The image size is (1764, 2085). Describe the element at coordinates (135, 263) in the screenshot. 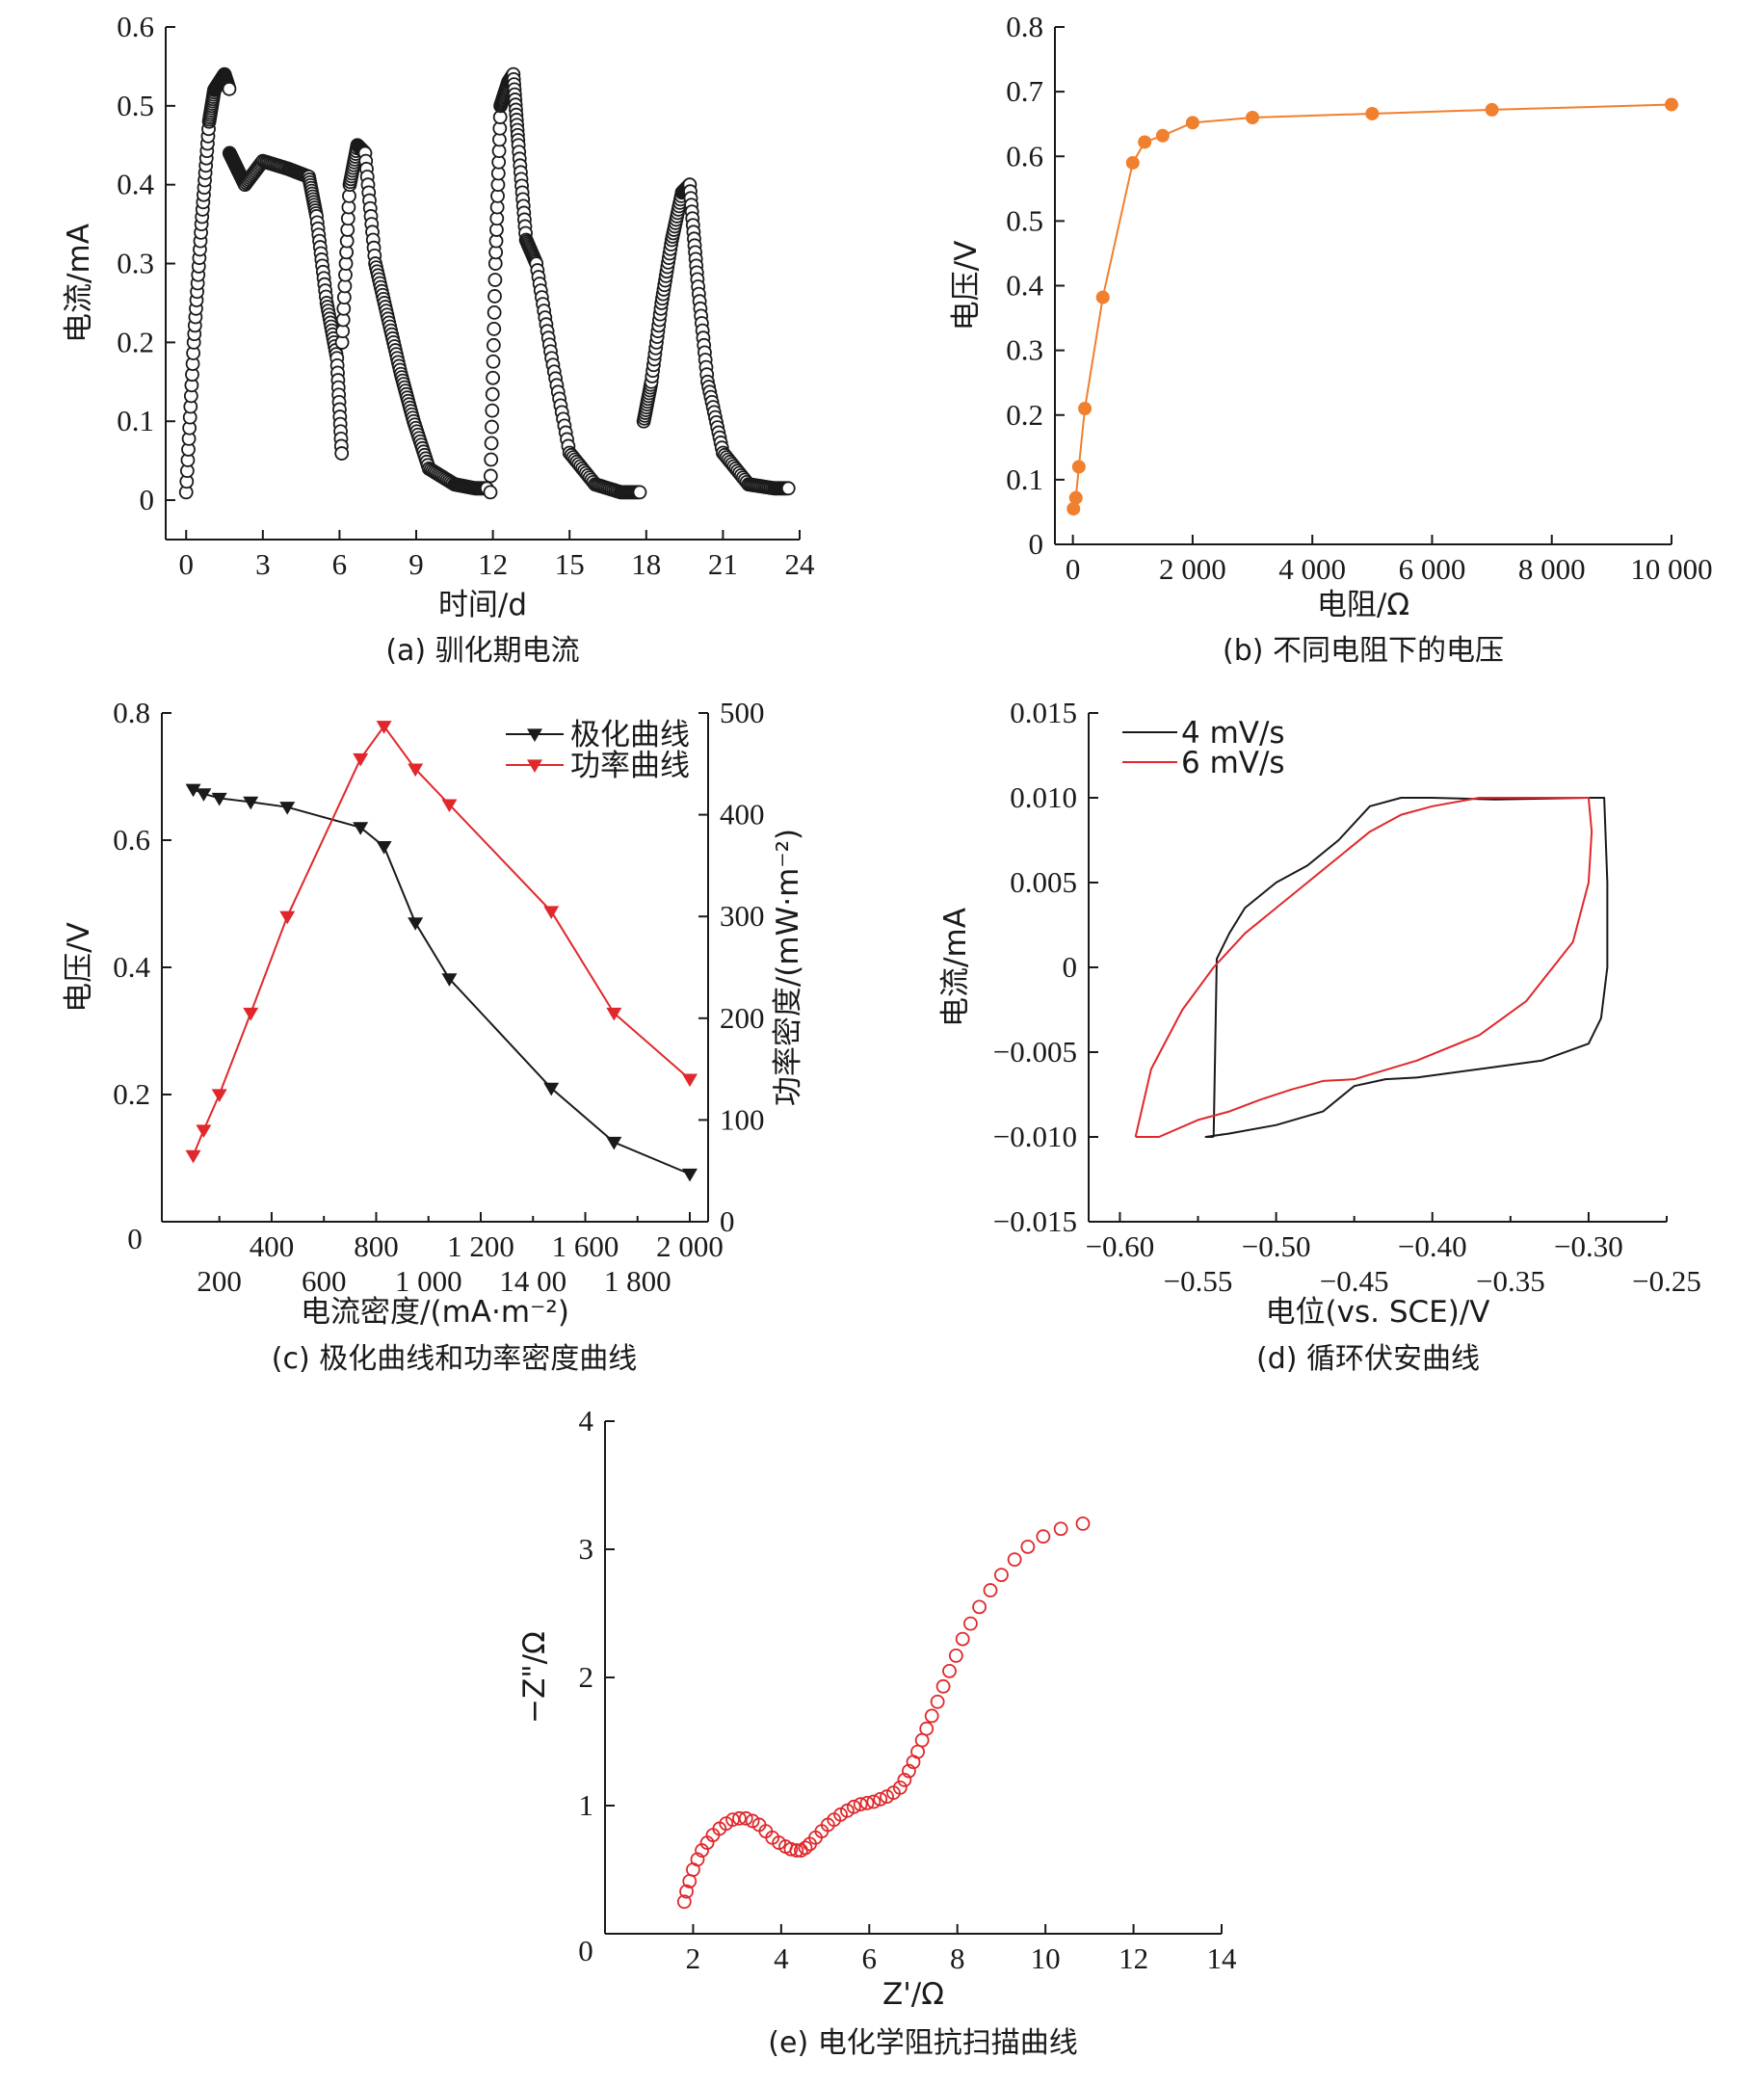

I see `y-tick-label: 0.3` at that location.